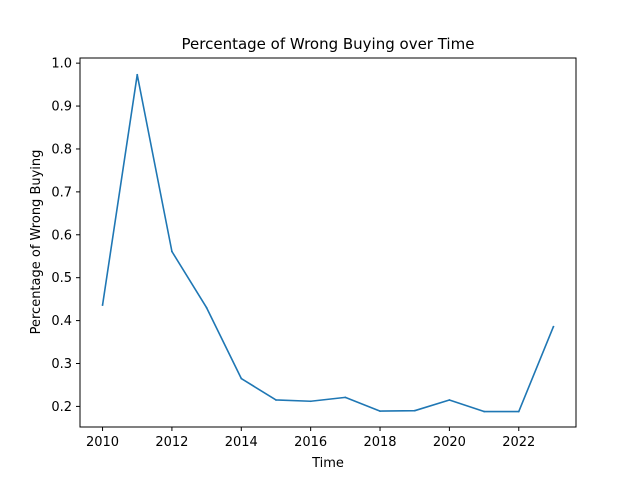 This screenshot has height=480, width=640. What do you see at coordinates (328, 44) in the screenshot?
I see `chart-title: Percentage of Wrong Buying over Time` at bounding box center [328, 44].